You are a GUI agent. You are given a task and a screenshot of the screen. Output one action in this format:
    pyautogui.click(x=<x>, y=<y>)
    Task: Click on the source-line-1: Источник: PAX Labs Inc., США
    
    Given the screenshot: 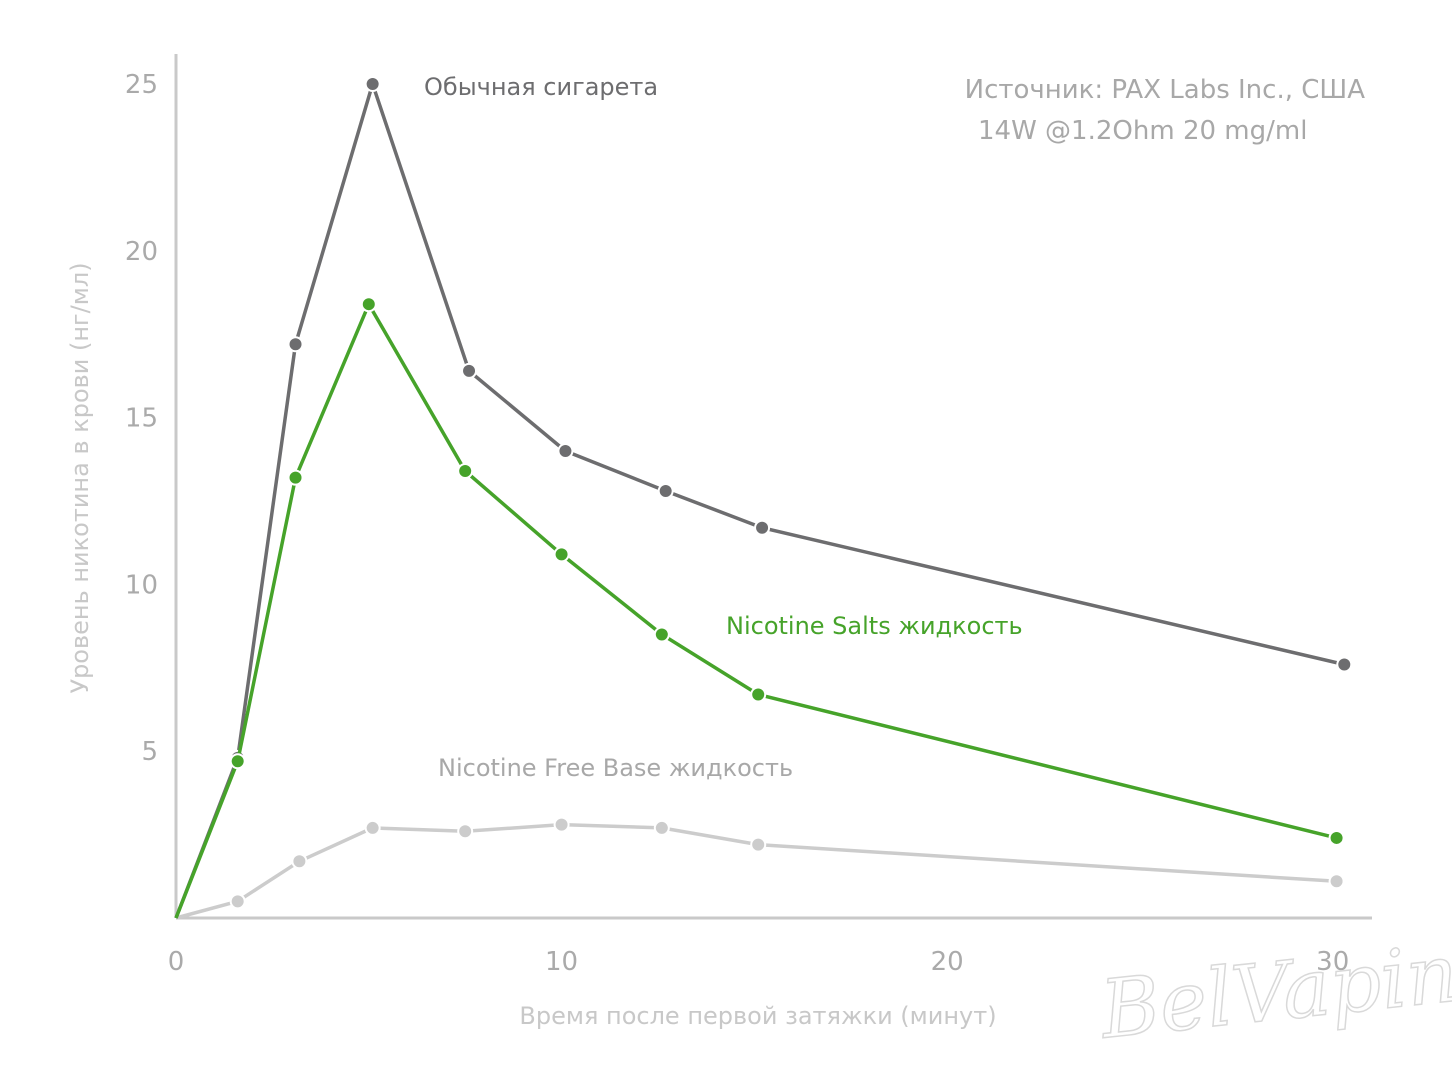 What is the action you would take?
    pyautogui.click(x=1165, y=90)
    